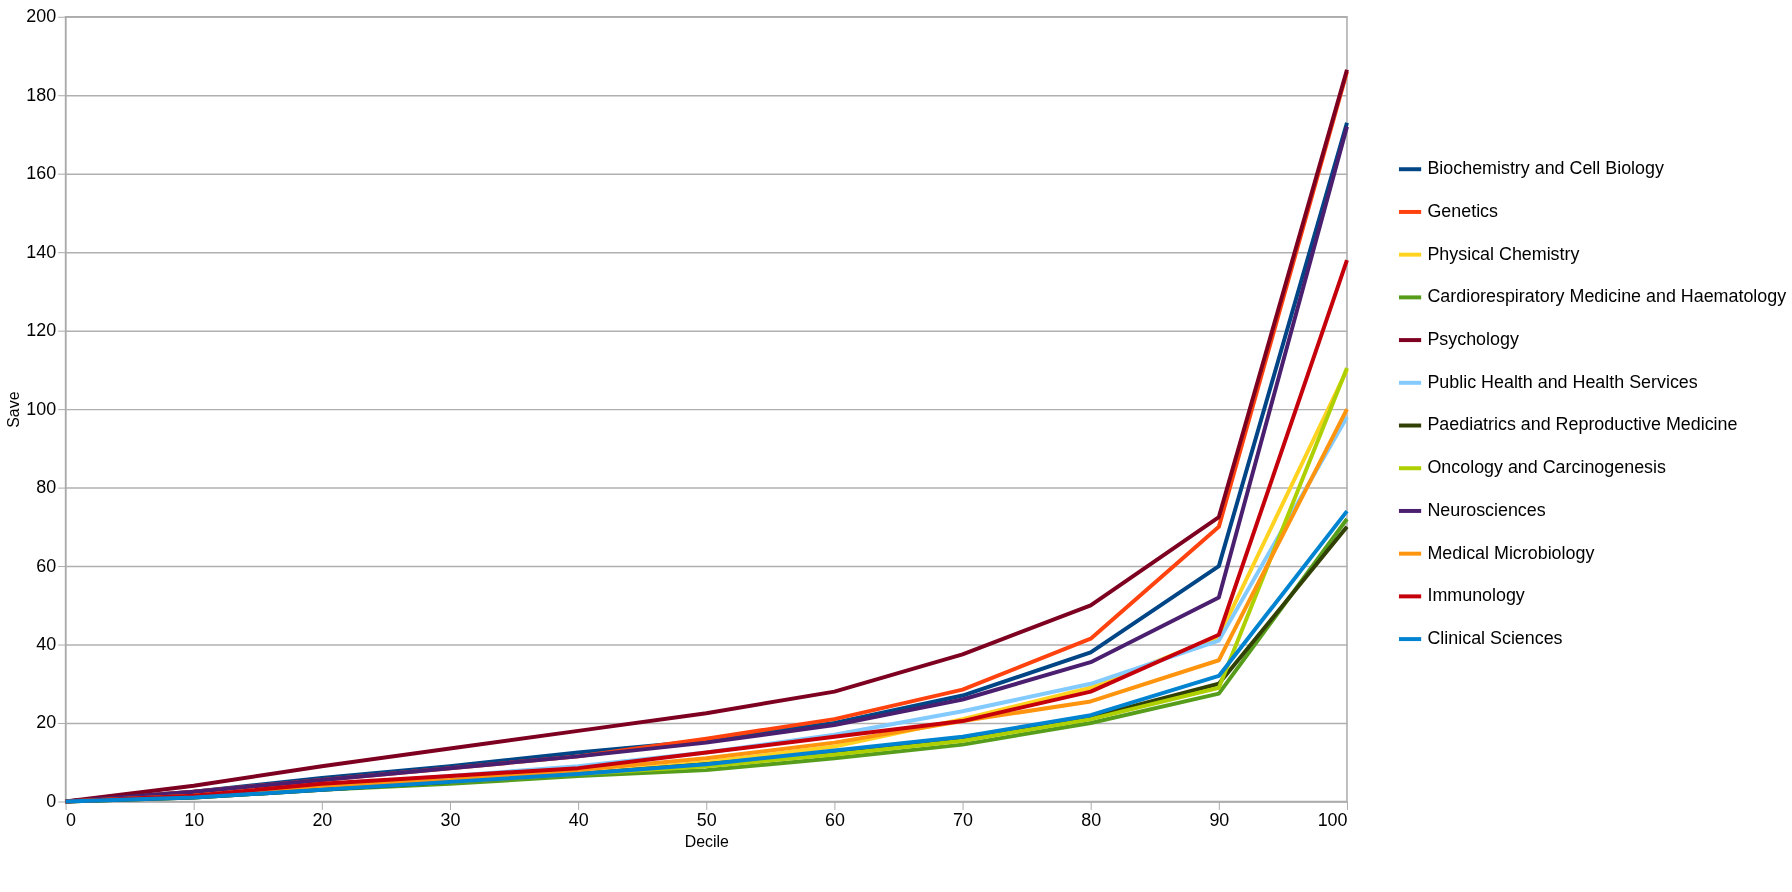 This screenshot has width=1792, height=892. I want to click on legend-label: Neurosciences, so click(1486, 509).